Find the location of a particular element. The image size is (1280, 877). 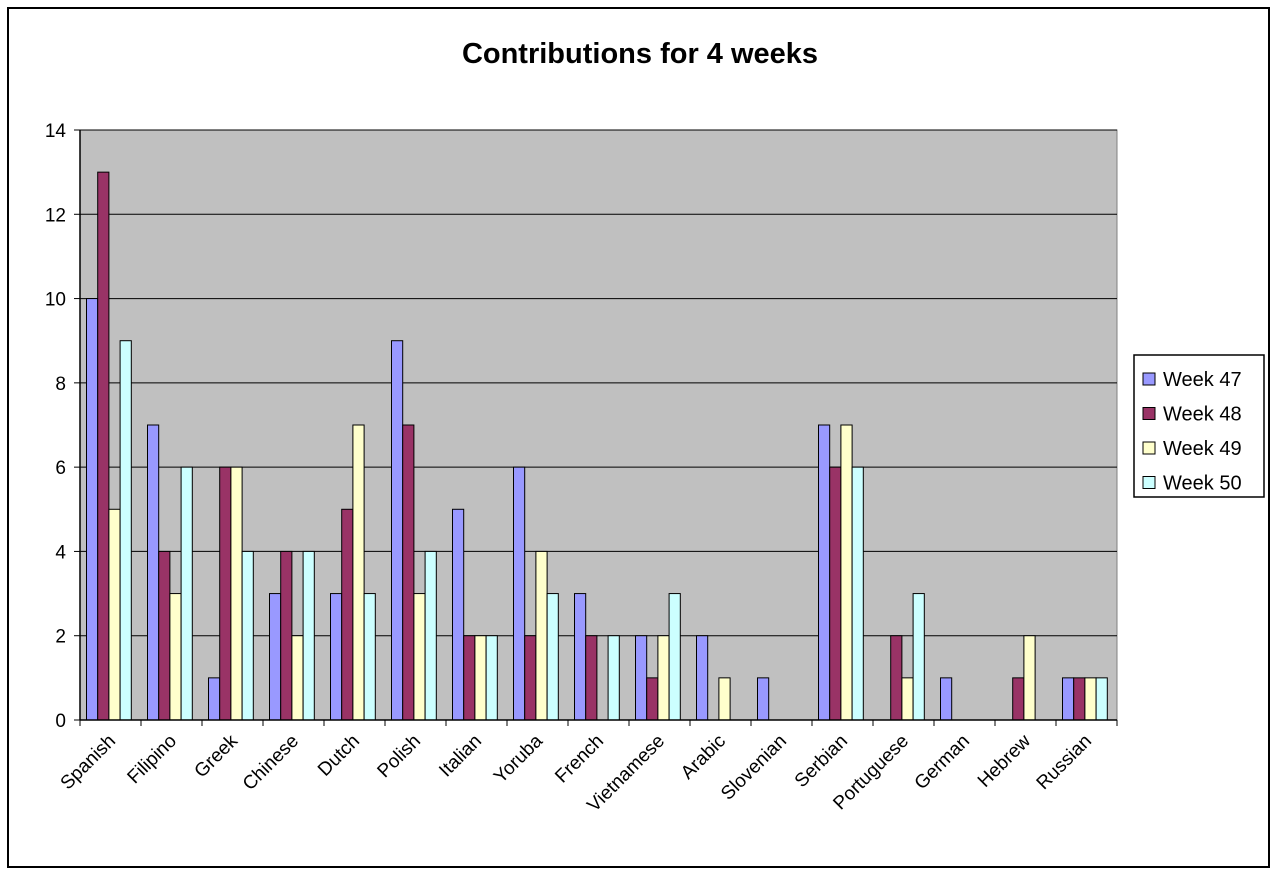

legend: Week 47 Week 48 Week 49 Week 50 is located at coordinates (1199, 426).